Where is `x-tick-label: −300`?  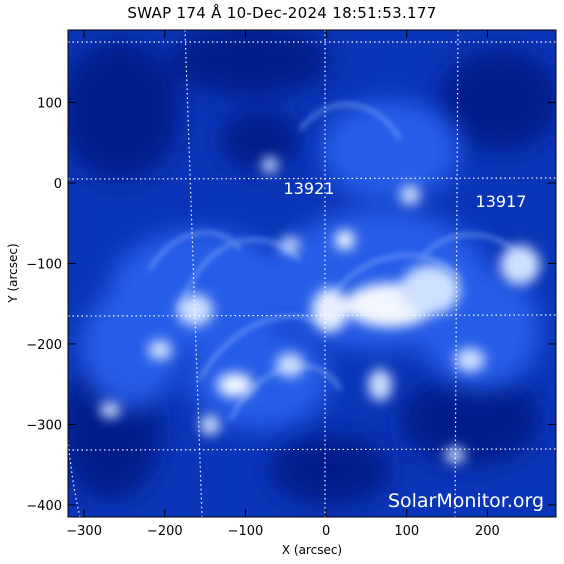 x-tick-label: −300 is located at coordinates (84, 531).